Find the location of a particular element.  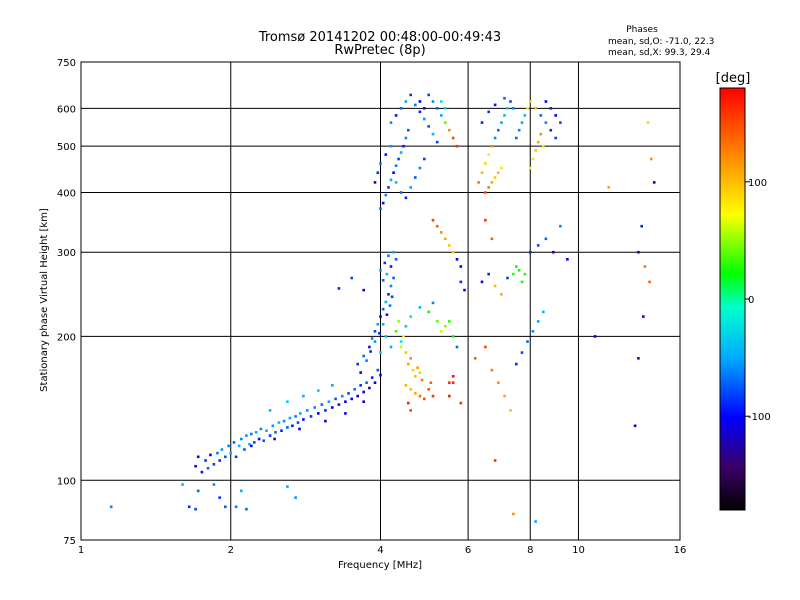

y-tick-label: 200 is located at coordinates (66, 337).